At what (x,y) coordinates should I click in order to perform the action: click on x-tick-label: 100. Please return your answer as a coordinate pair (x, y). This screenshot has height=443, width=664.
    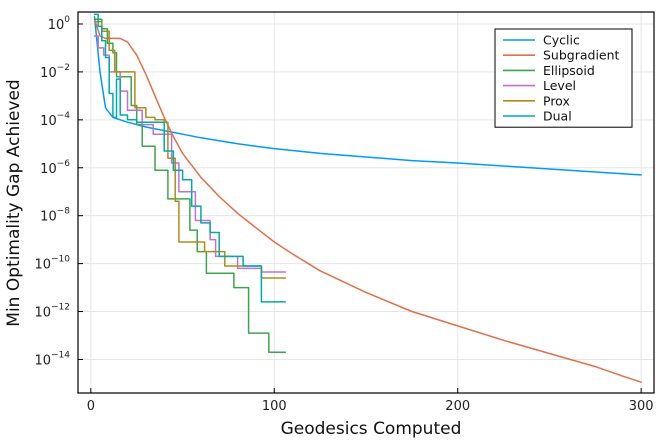
    Looking at the image, I should click on (274, 406).